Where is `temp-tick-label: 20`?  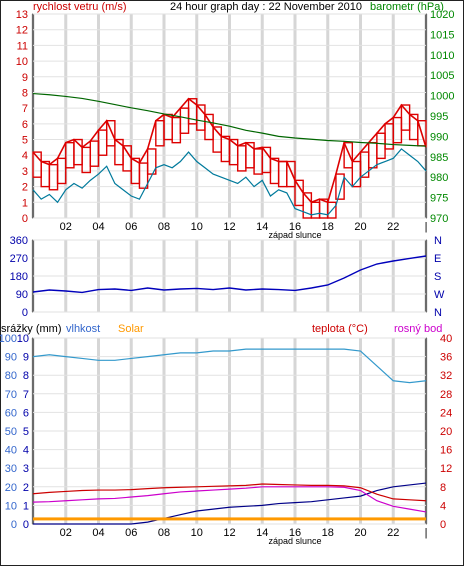 temp-tick-label: 20 is located at coordinates (446, 432).